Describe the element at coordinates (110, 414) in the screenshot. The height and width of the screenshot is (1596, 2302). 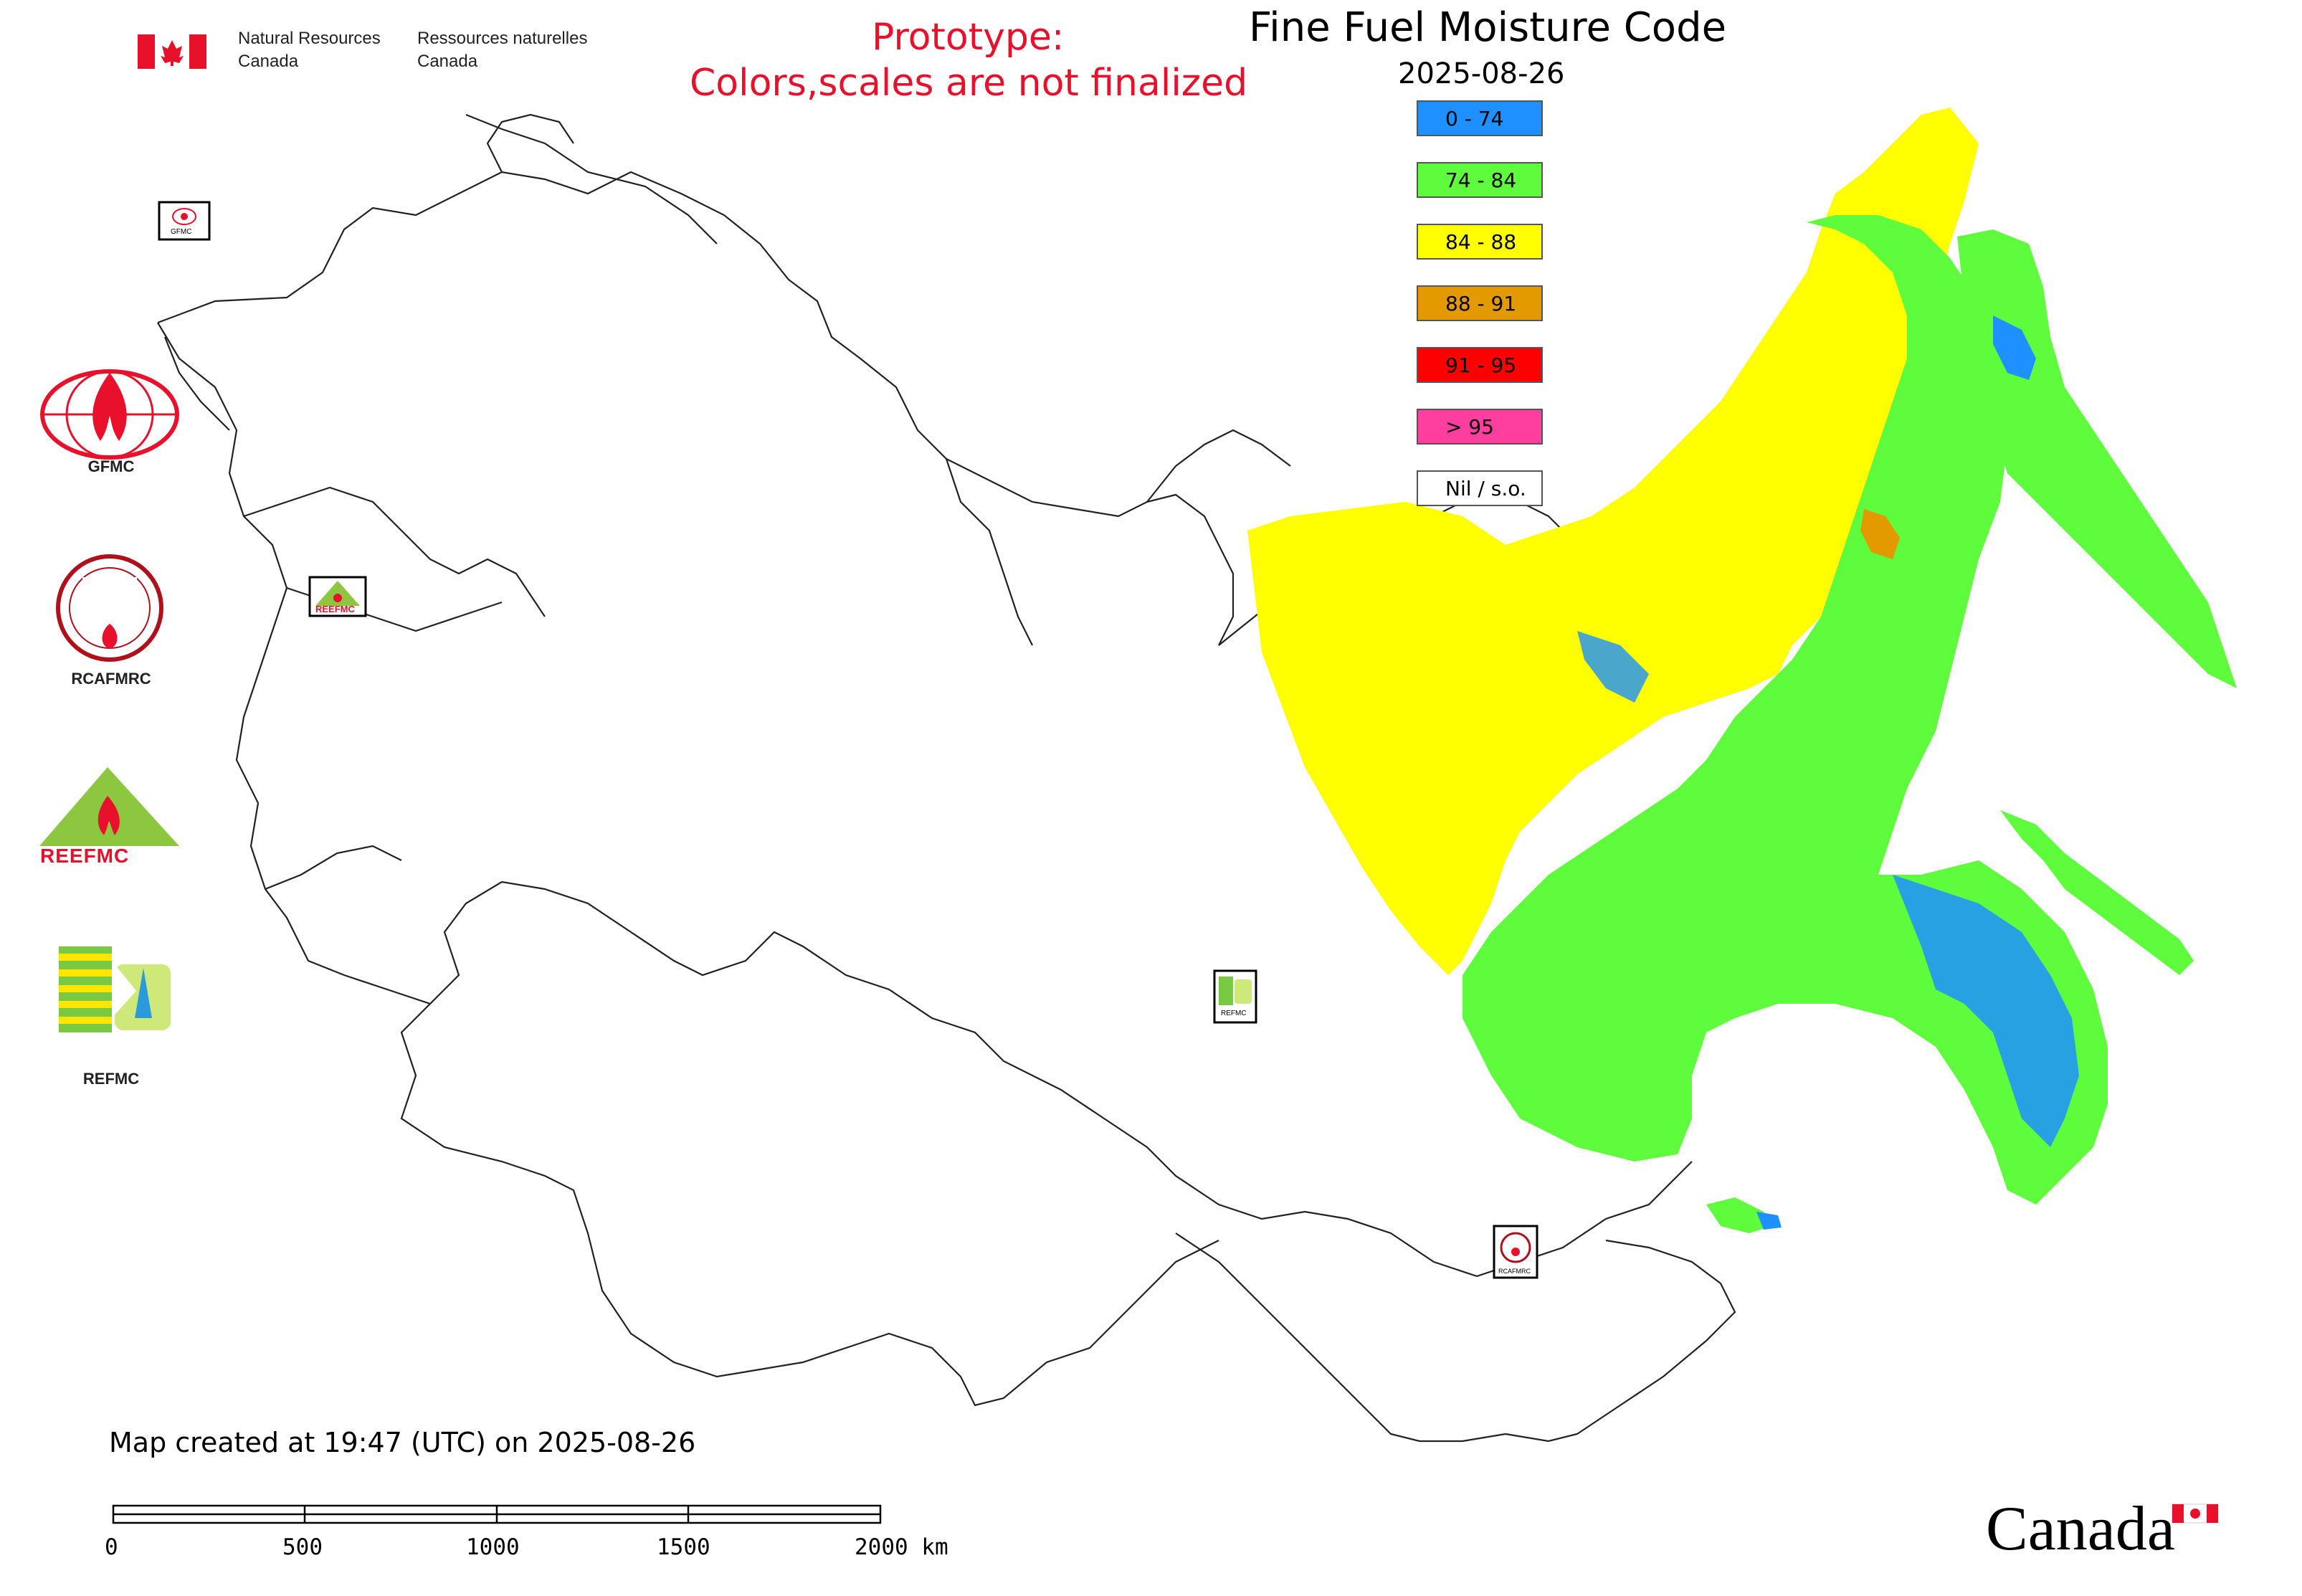
I see `gfmc-logo` at that location.